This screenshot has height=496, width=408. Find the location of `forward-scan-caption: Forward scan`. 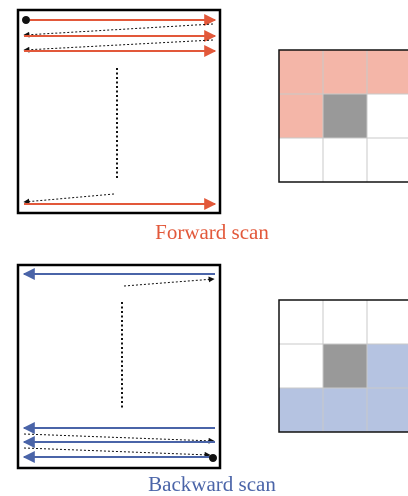

forward-scan-caption: Forward scan is located at coordinates (212, 232).